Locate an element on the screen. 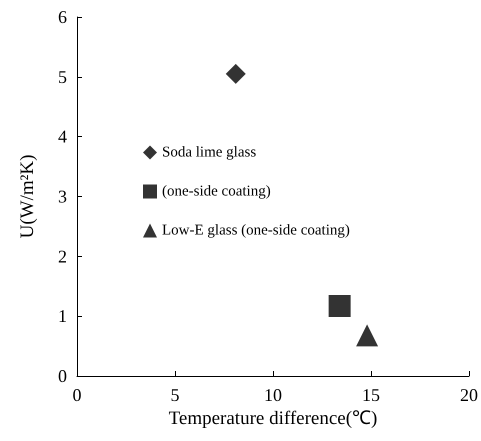 This screenshot has height=441, width=481. y-tick-label: 3 is located at coordinates (62, 196).